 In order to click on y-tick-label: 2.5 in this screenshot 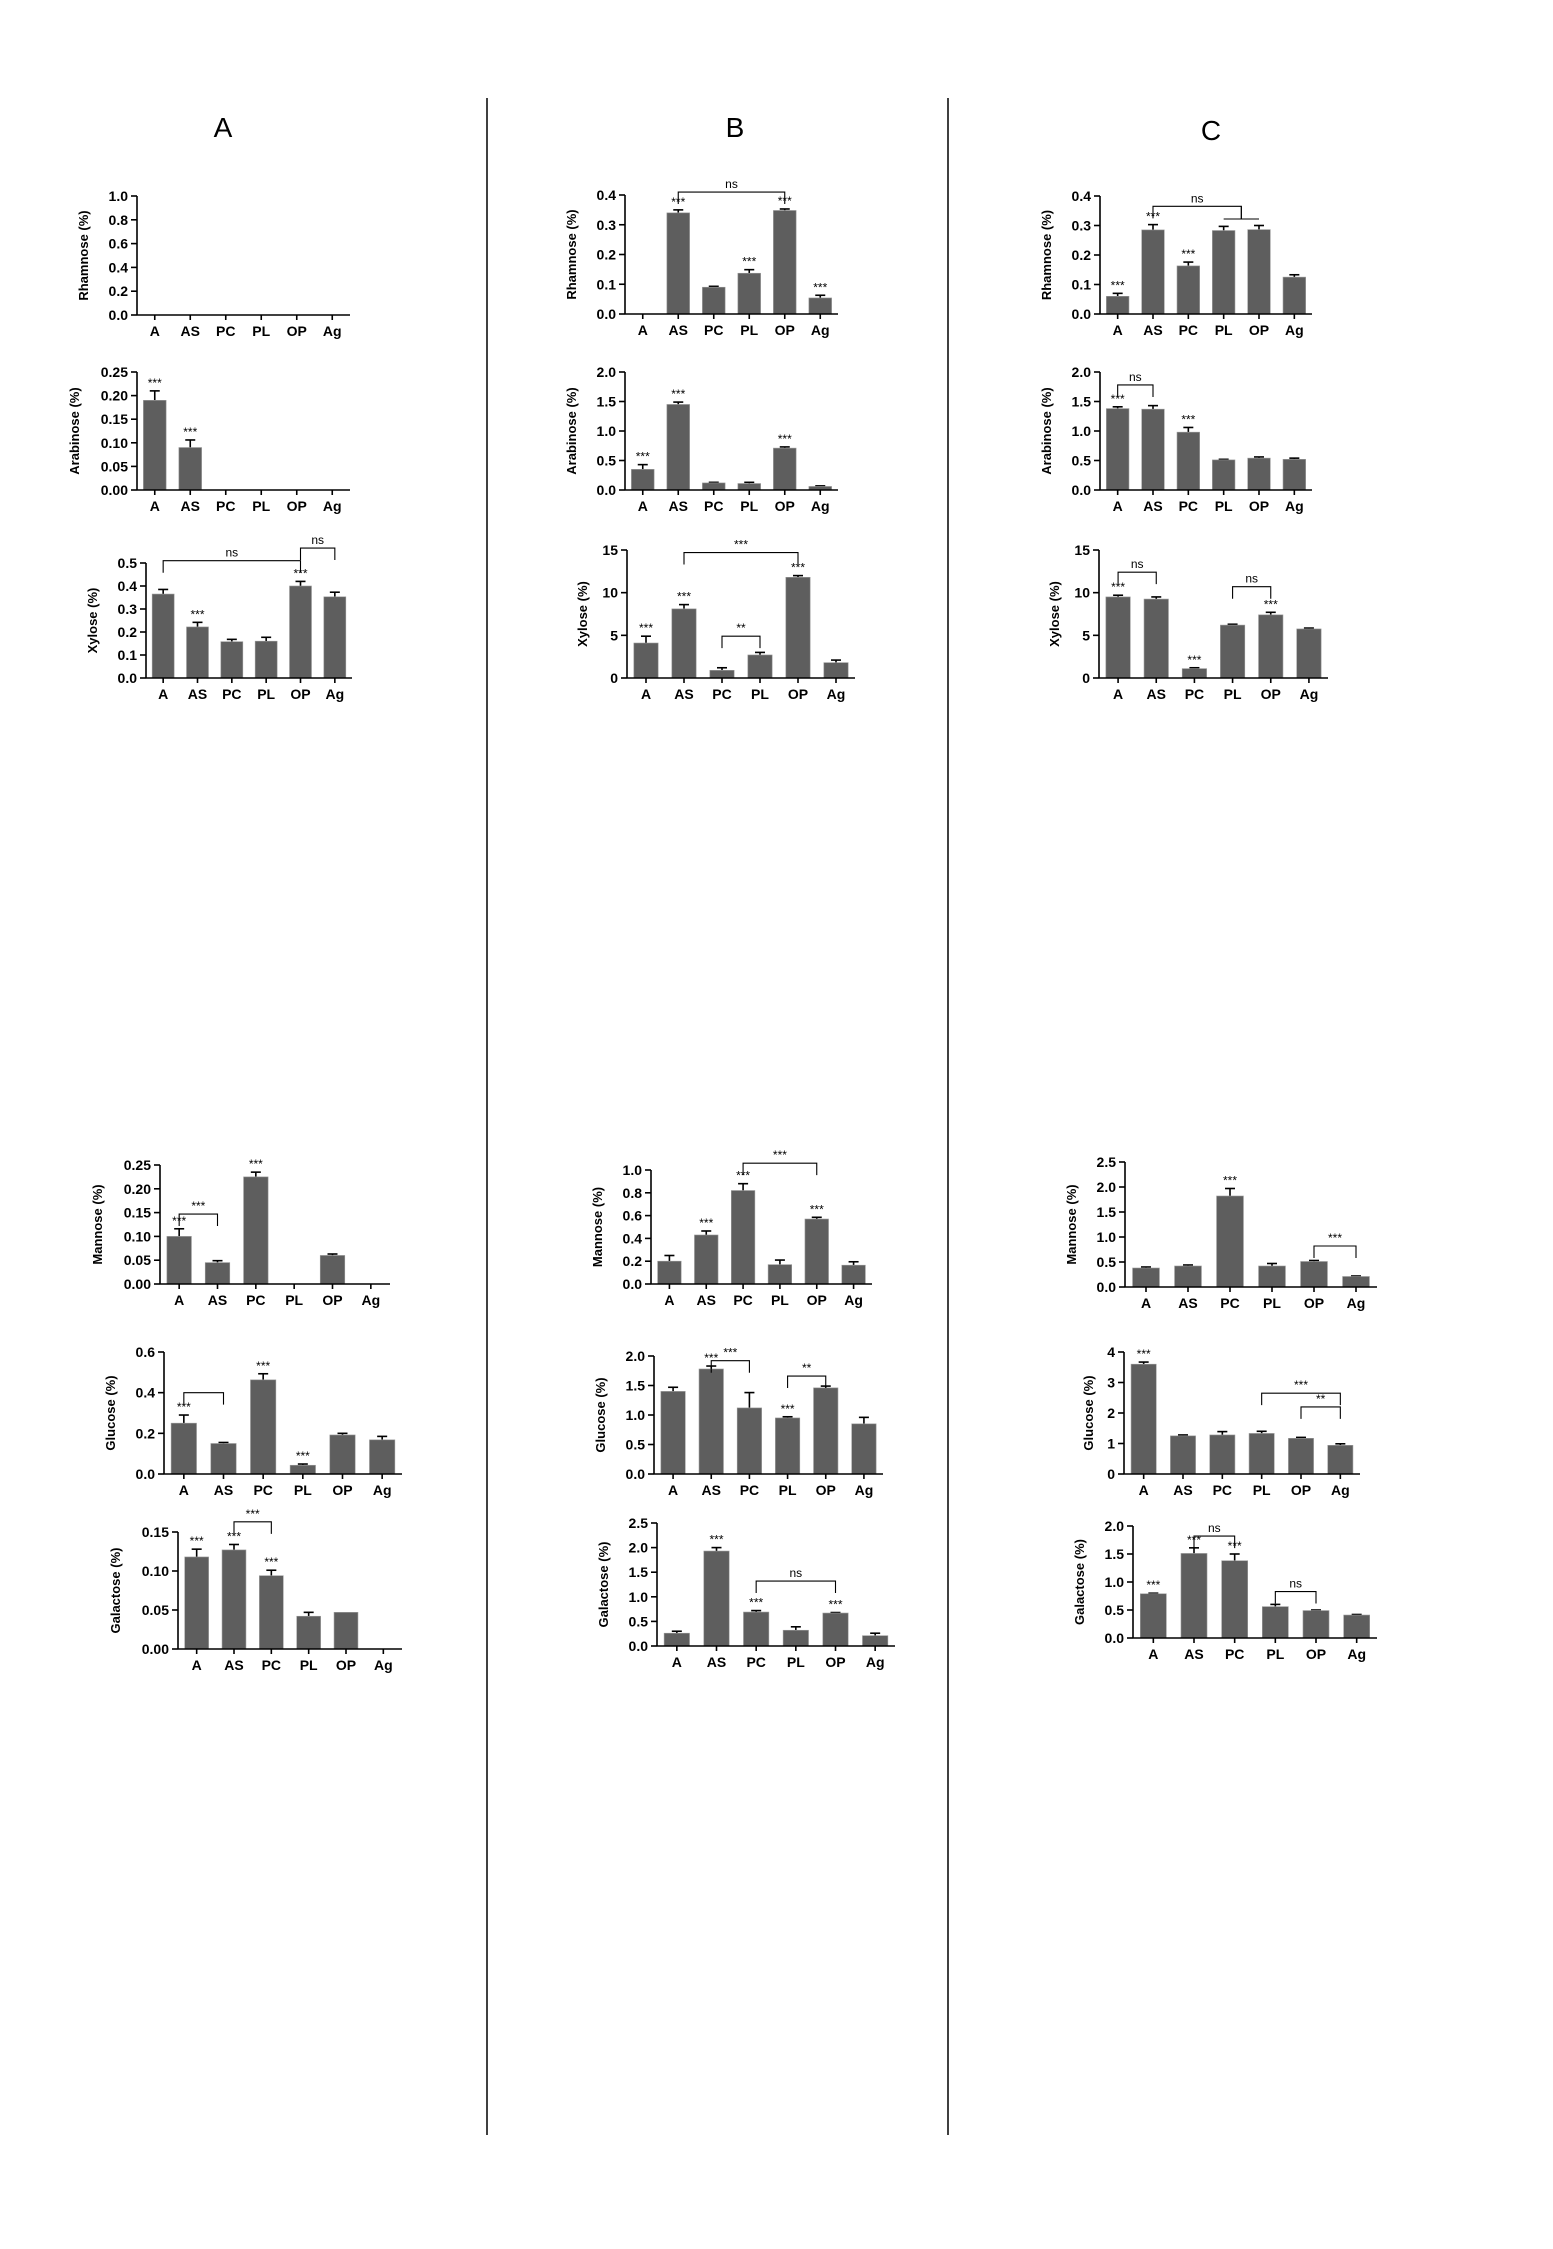, I will do `click(1107, 1162)`.